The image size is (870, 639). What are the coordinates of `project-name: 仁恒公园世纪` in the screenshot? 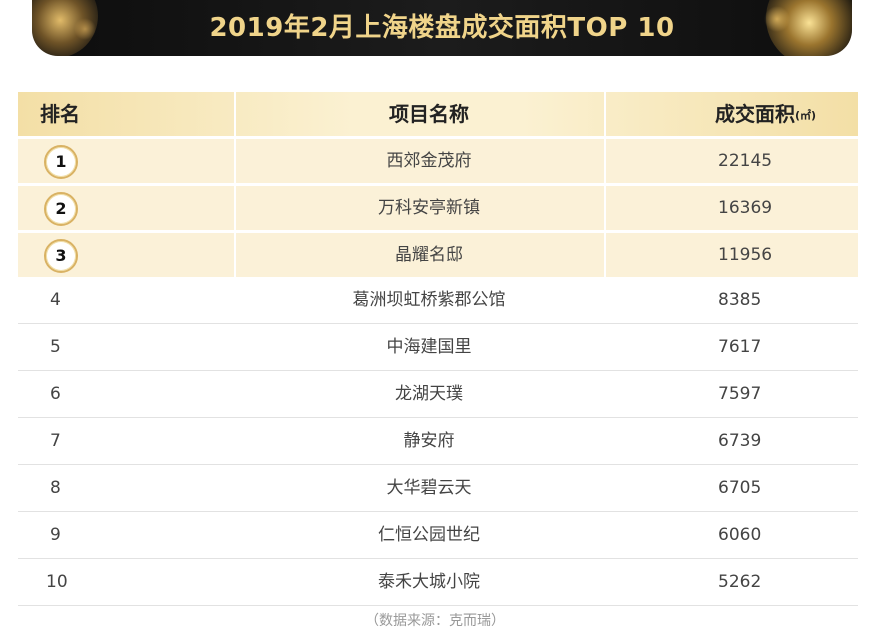 It's located at (429, 535).